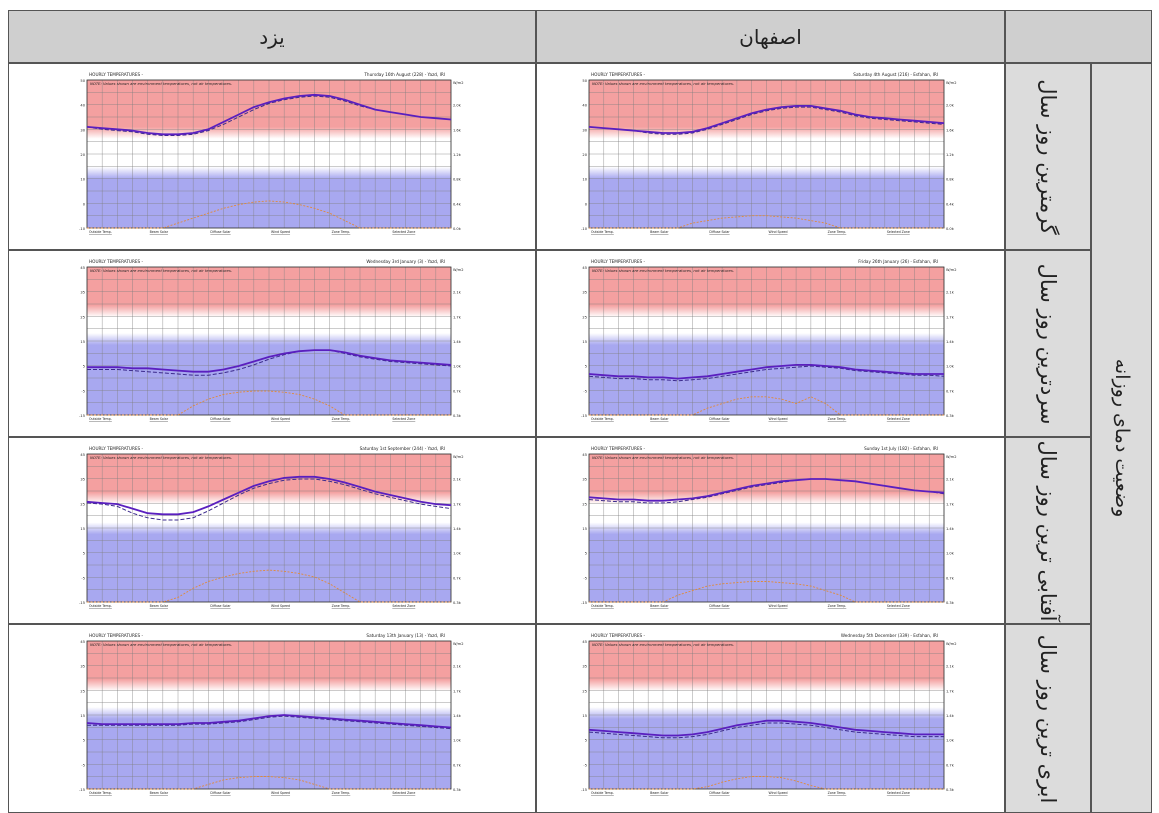 Image resolution: width=1159 pixels, height=813 pixels. What do you see at coordinates (404, 74) in the screenshot?
I see `chart-subtitle: Thursday 16th August (228) - Yazd, IRI` at bounding box center [404, 74].